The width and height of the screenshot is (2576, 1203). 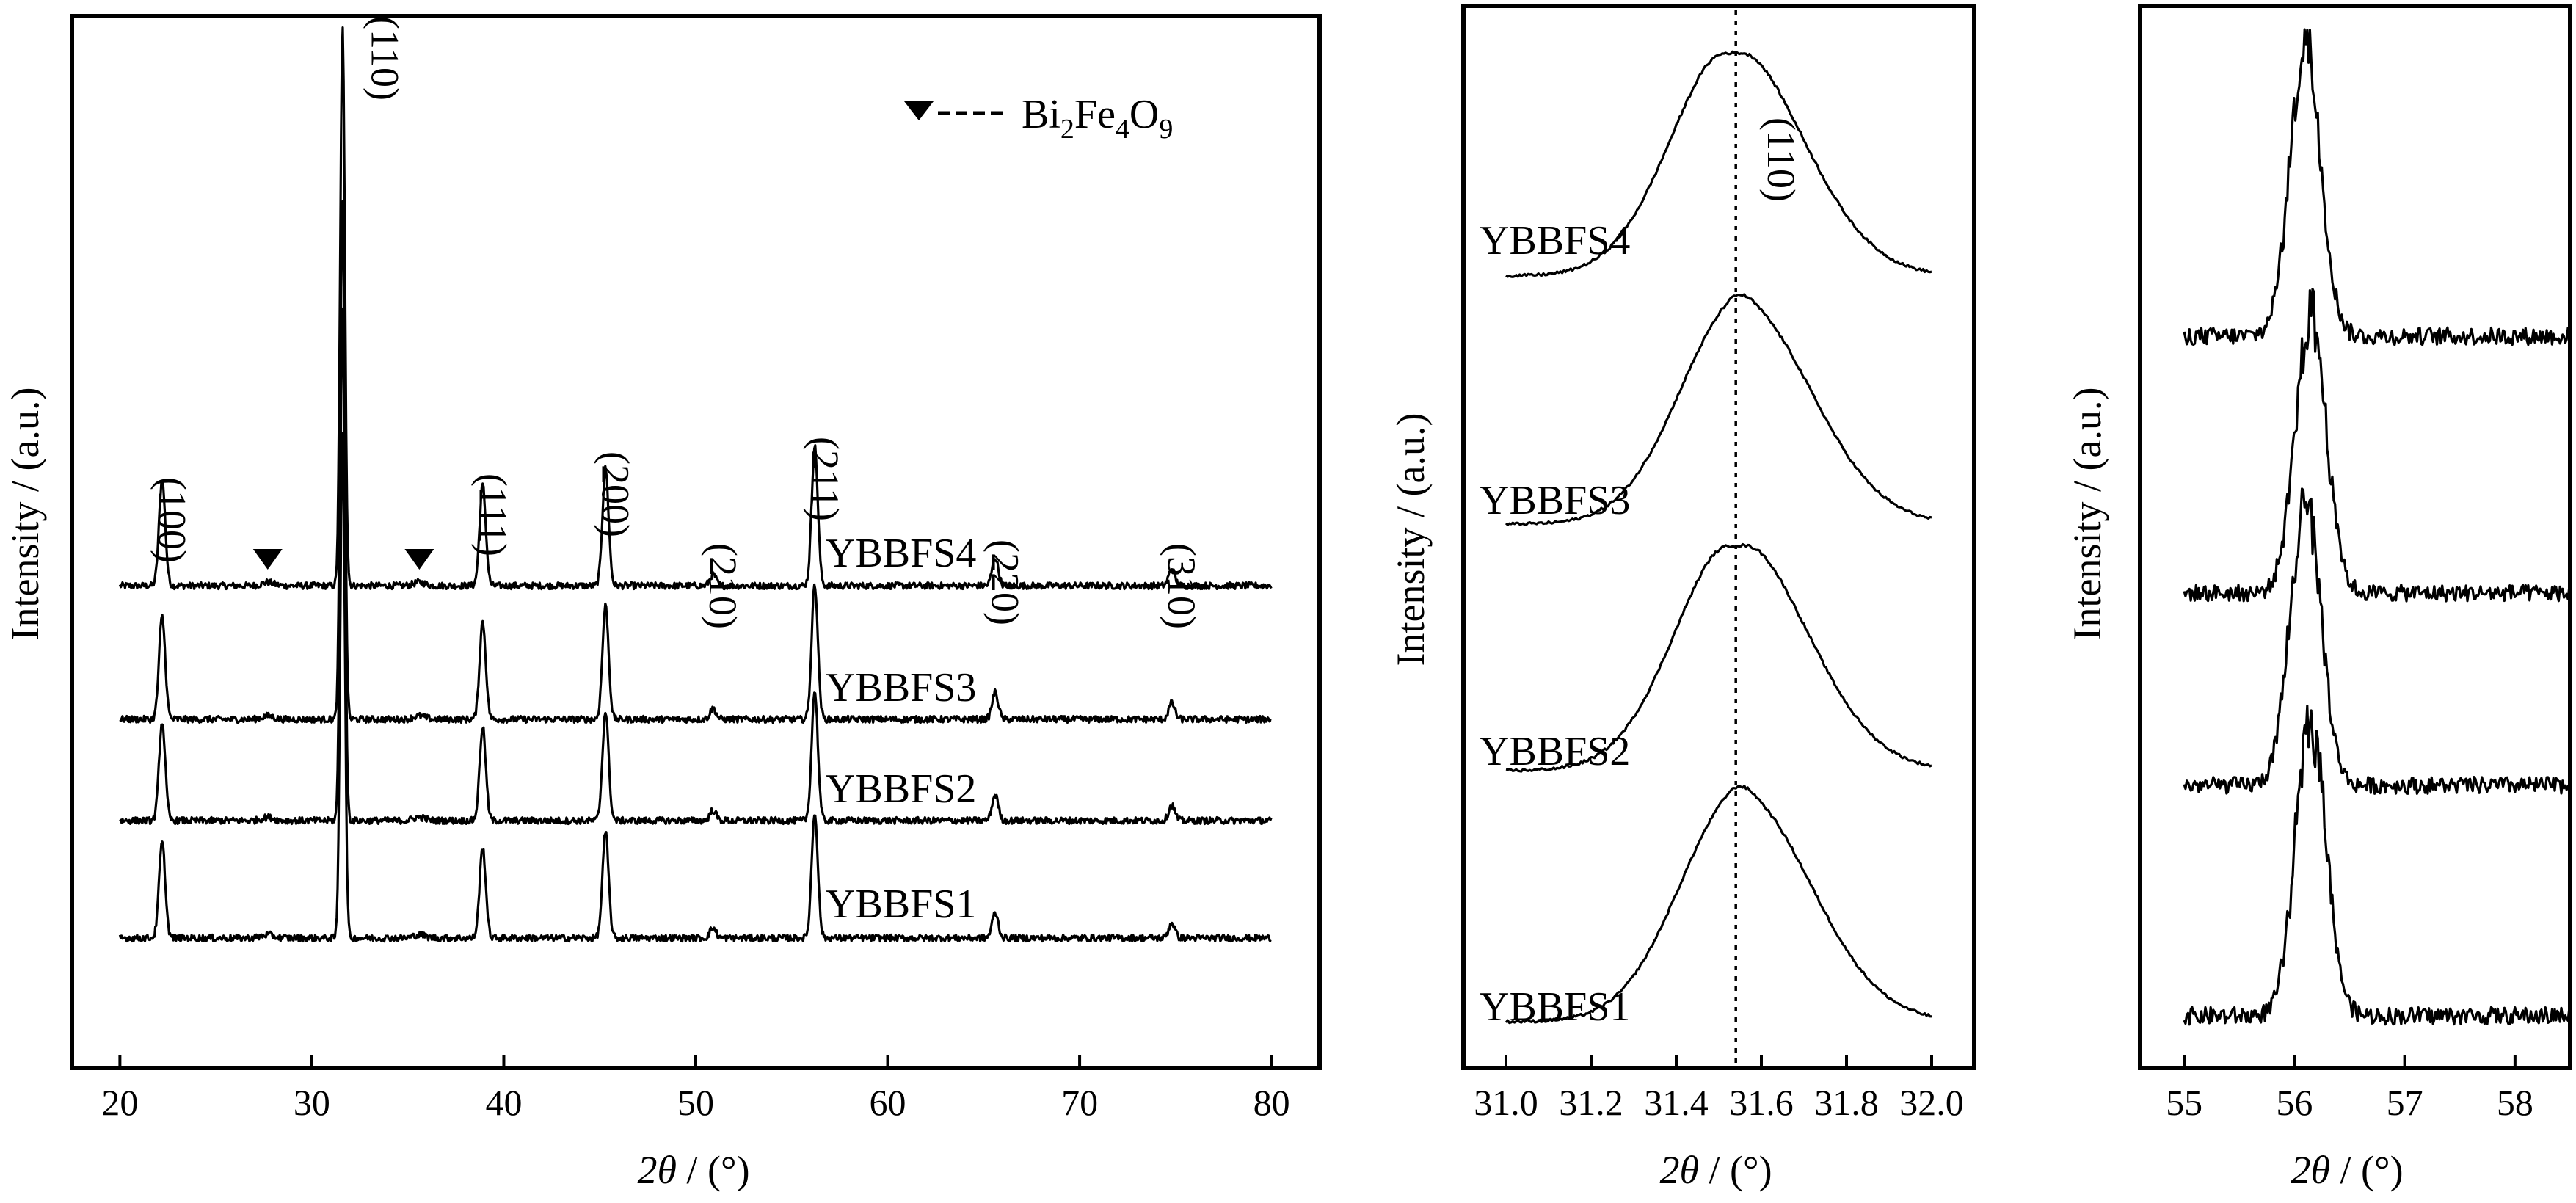 I want to click on panel-b-tick-label: 31.8, so click(x=1846, y=1102).